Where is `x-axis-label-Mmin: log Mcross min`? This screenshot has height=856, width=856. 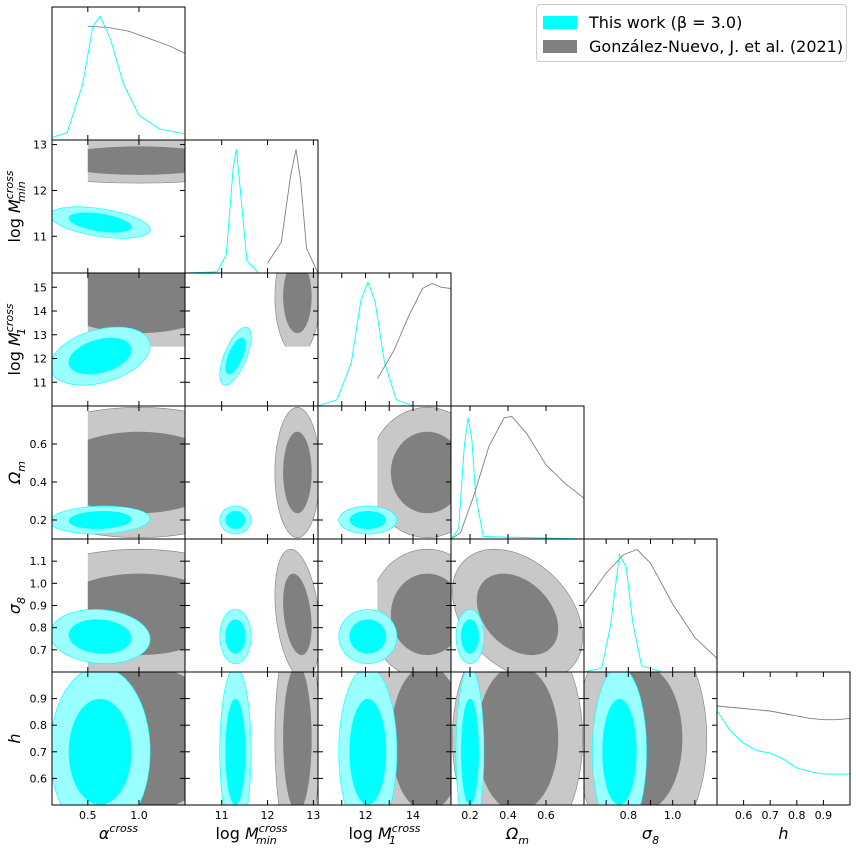
x-axis-label-Mmin: log Mcross min is located at coordinates (251, 834).